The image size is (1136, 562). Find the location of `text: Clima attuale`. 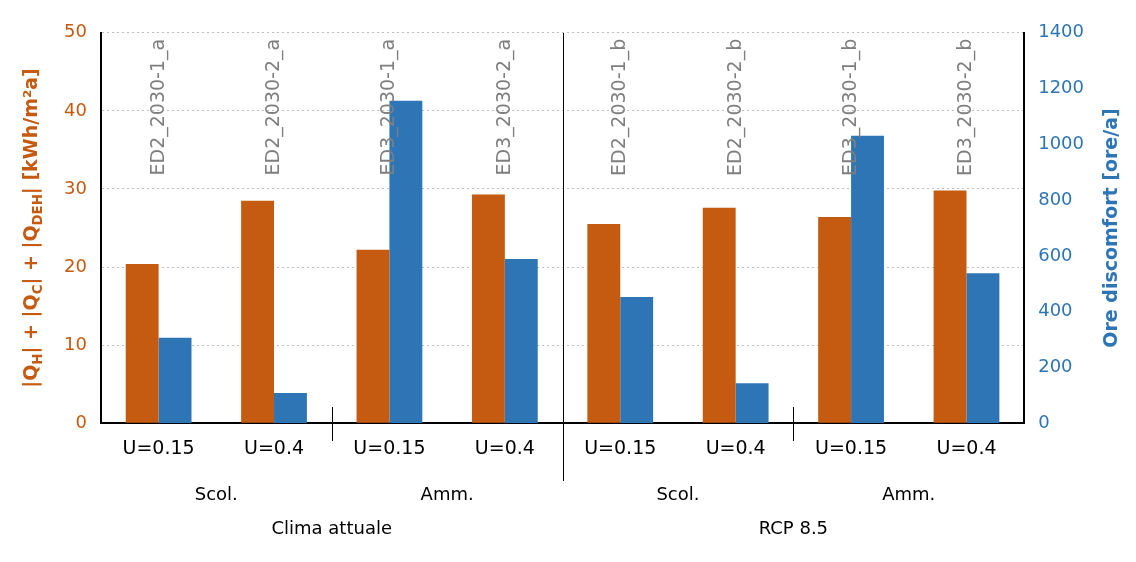

text: Clima attuale is located at coordinates (331, 527).